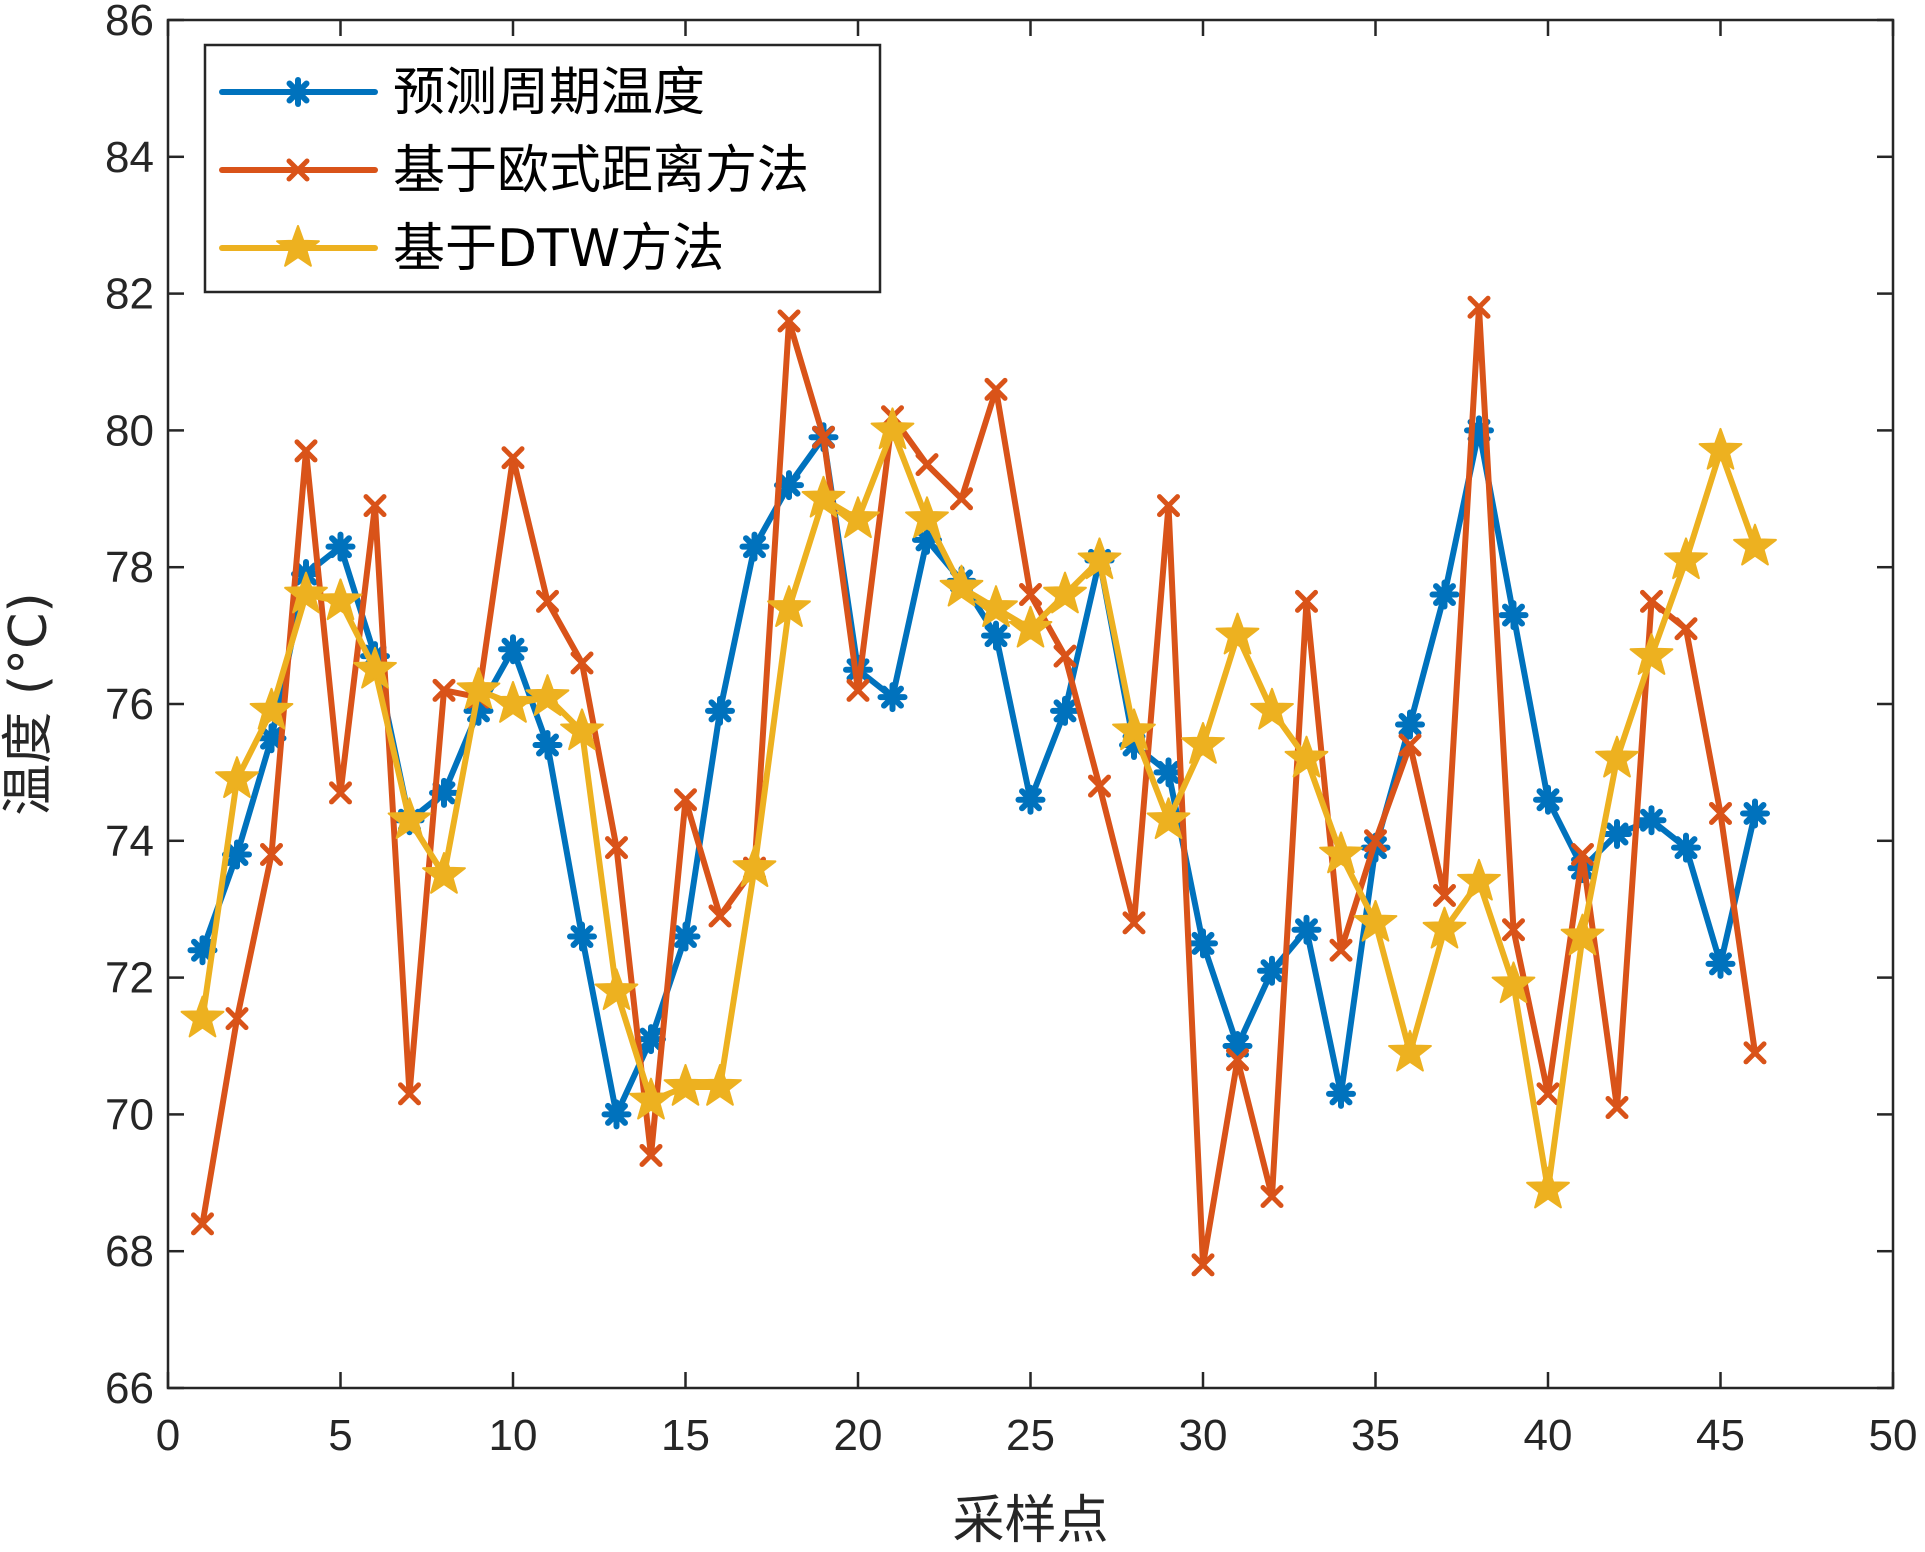 The image size is (1925, 1552). I want to click on y-tick-label: 70, so click(129, 1114).